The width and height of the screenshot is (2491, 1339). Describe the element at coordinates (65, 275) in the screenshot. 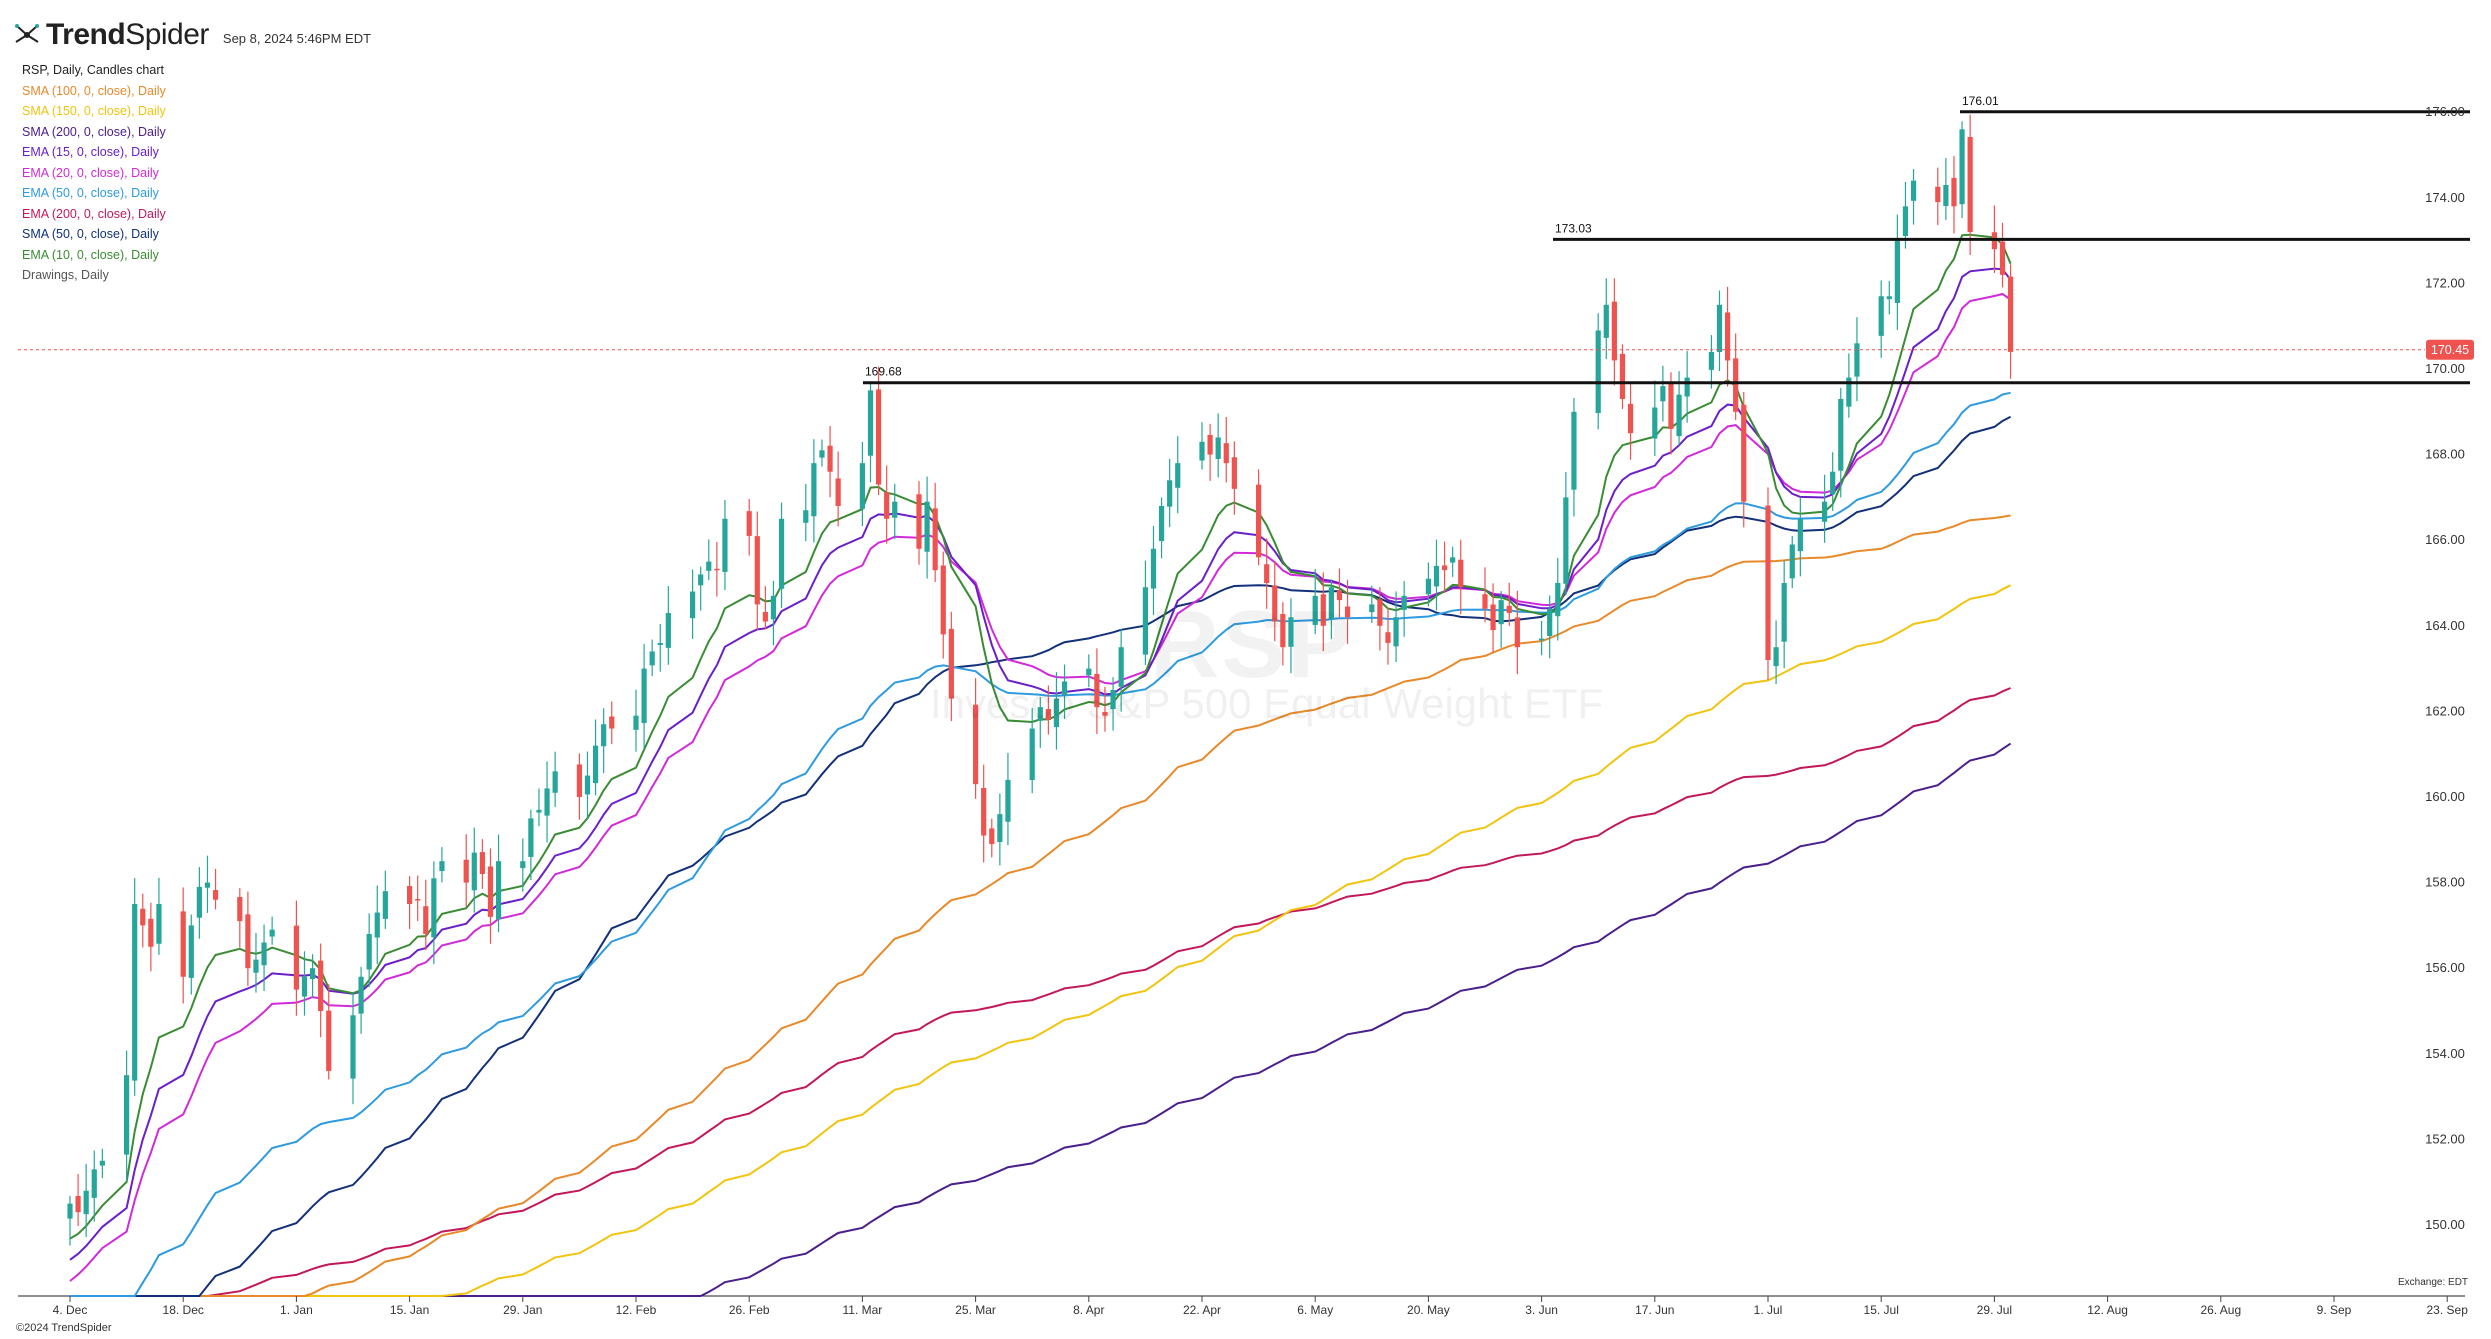

I see `legend-entry: Drawings, Daily` at that location.